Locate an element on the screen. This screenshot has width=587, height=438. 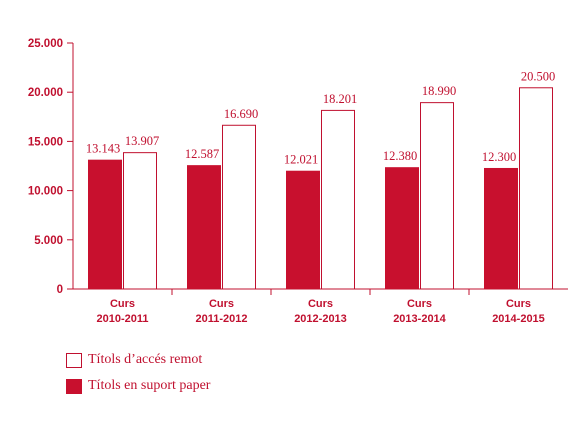
data-label-paper: 12.380 is located at coordinates (400, 156).